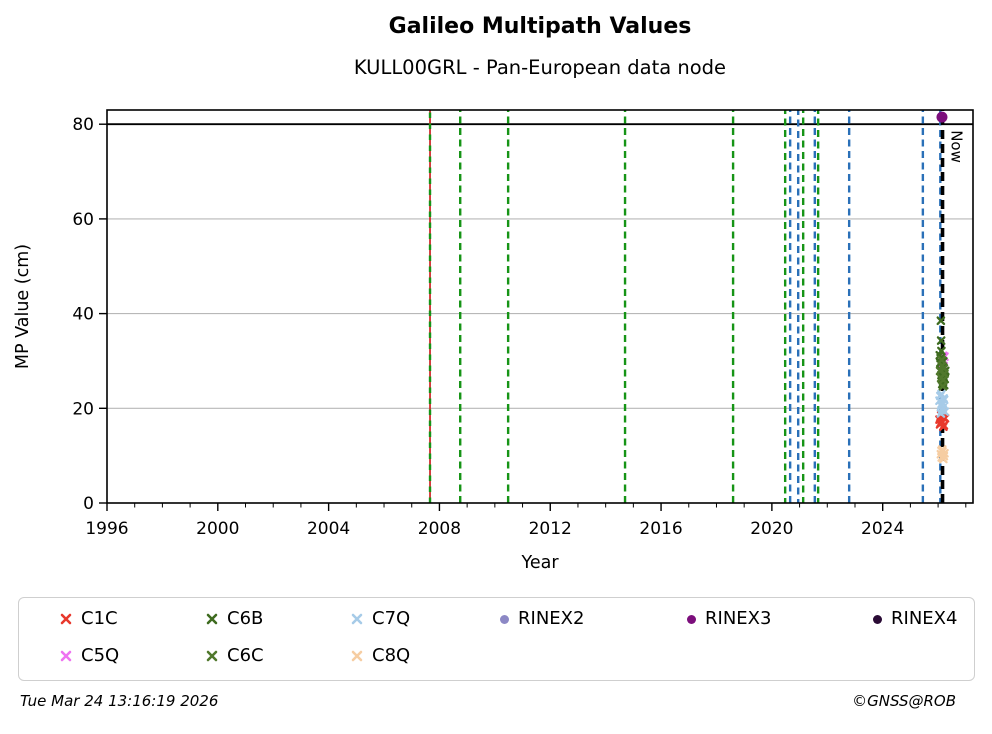 This screenshot has height=734, width=992. Describe the element at coordinates (328, 529) in the screenshot. I see `x-tick-label: 2004` at that location.